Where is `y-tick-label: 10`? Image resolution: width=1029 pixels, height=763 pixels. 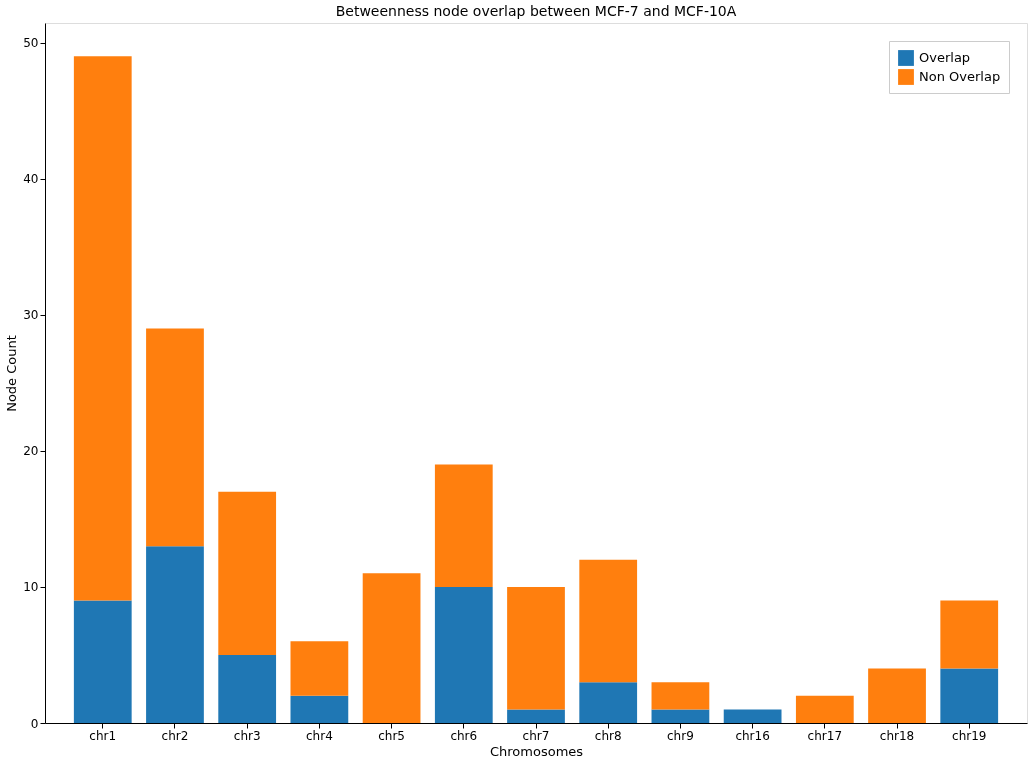
y-tick-label: 10 is located at coordinates (31, 587).